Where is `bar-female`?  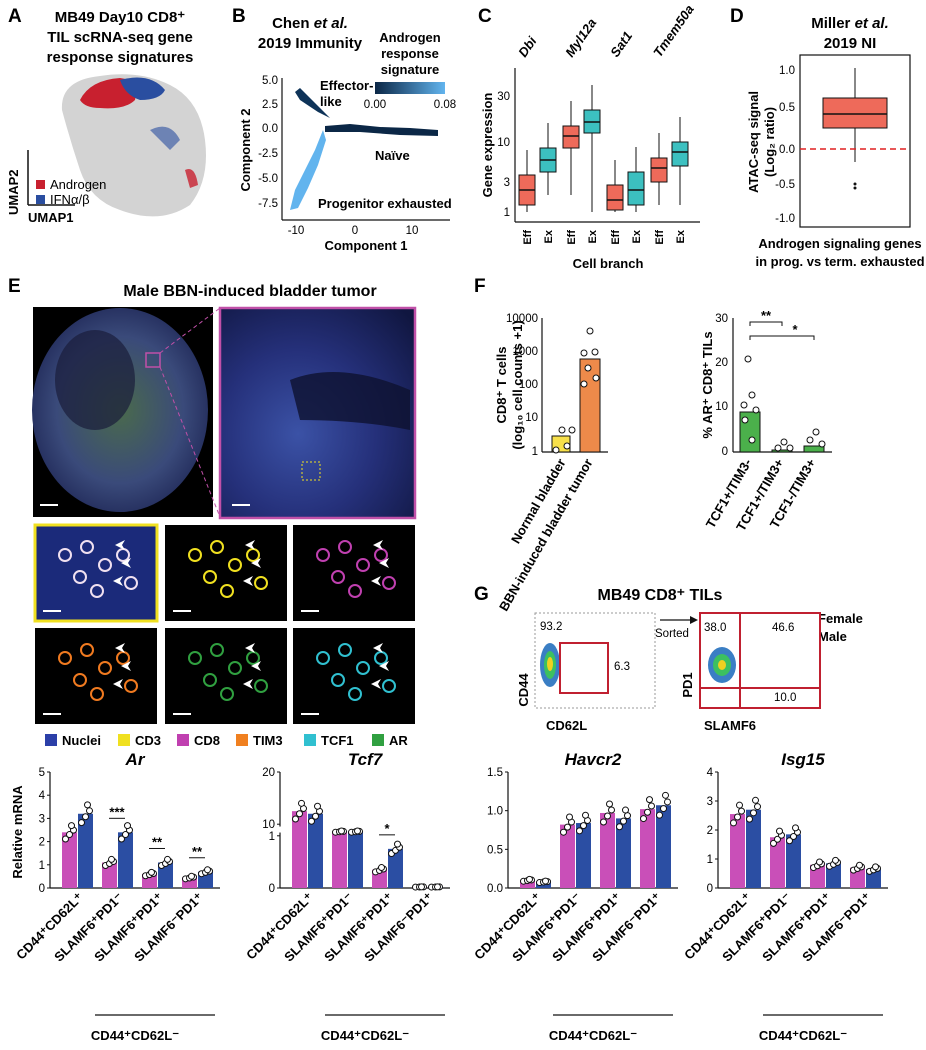 bar-female is located at coordinates (607, 850).